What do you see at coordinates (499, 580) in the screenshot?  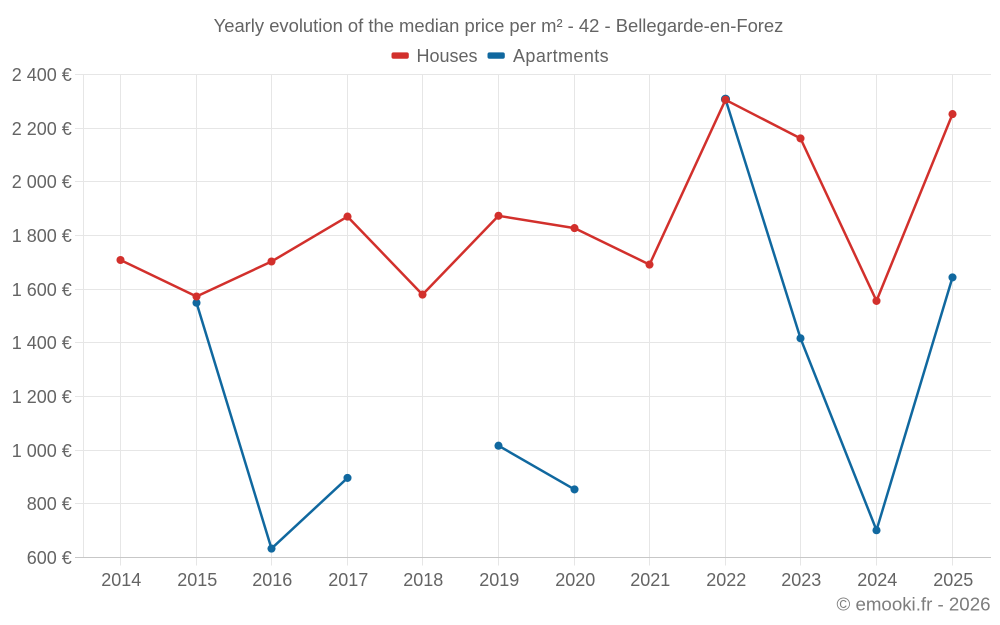 I see `svg-text: 2019` at bounding box center [499, 580].